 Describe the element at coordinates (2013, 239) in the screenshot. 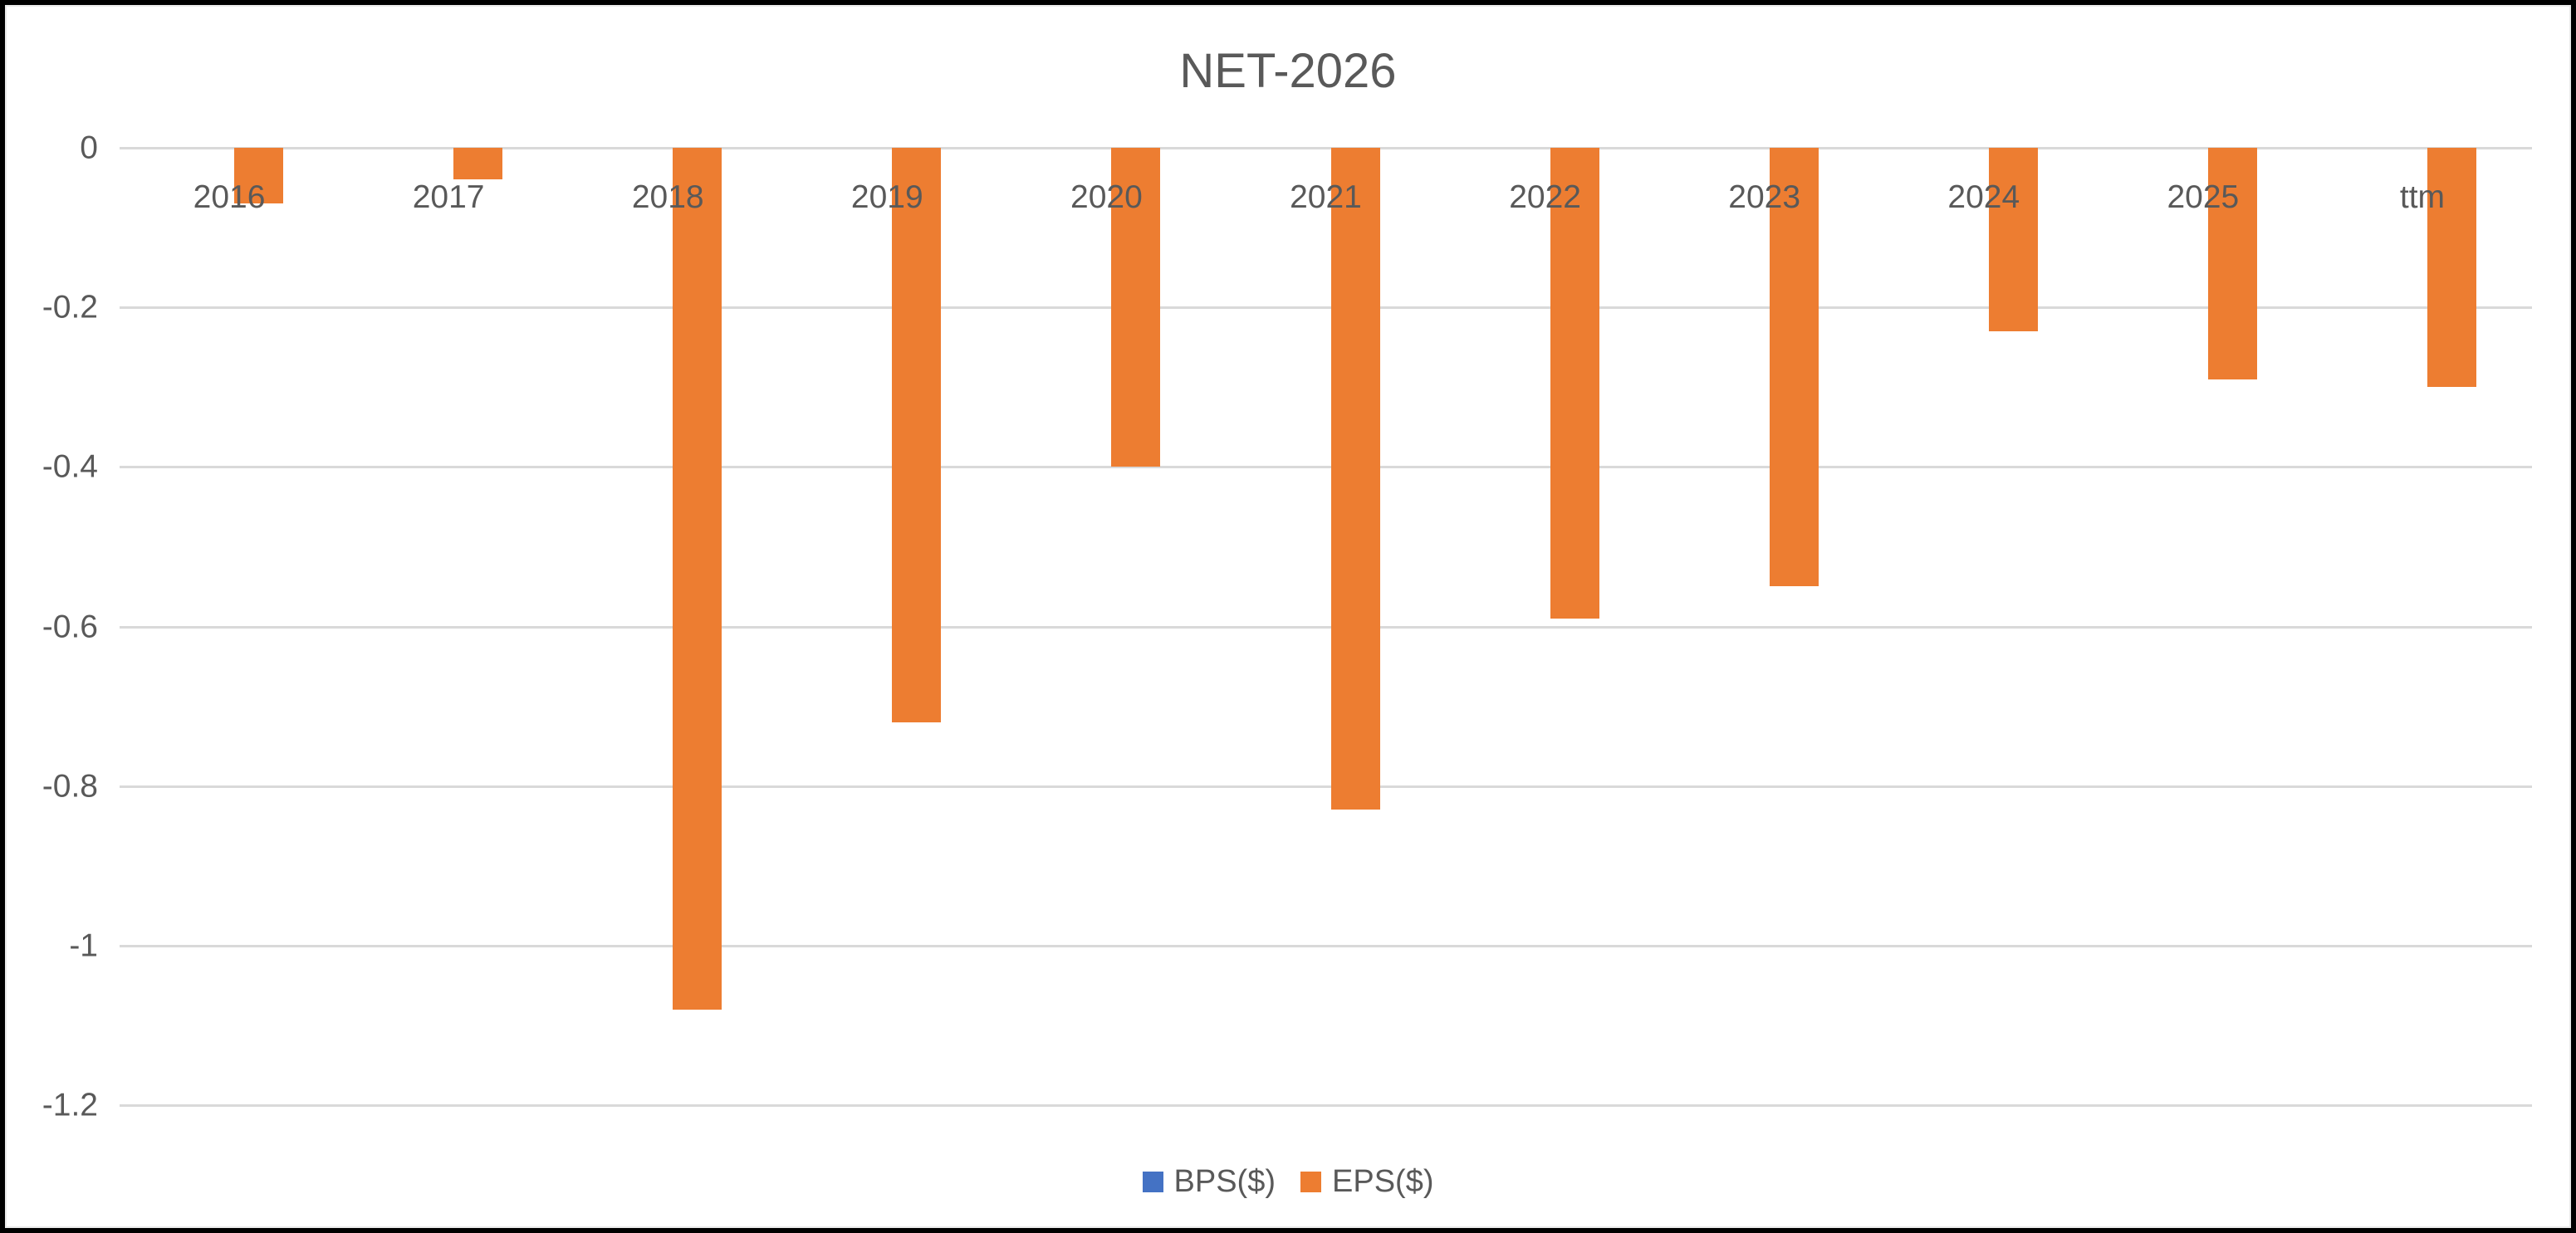

I see `bar-eps-2024` at that location.